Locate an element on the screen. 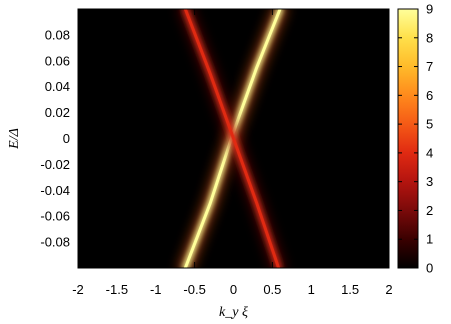  x-tick-label: -2 is located at coordinates (78, 289).